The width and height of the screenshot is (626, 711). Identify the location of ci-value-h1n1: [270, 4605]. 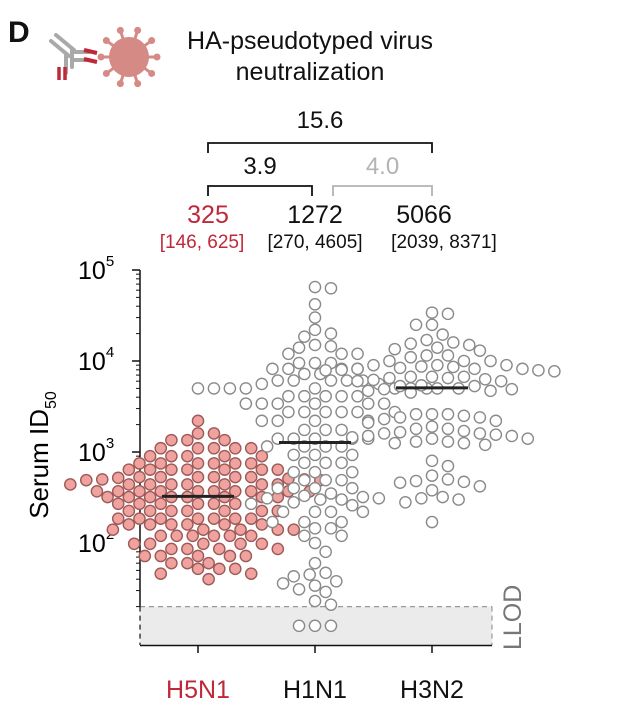
(314, 242).